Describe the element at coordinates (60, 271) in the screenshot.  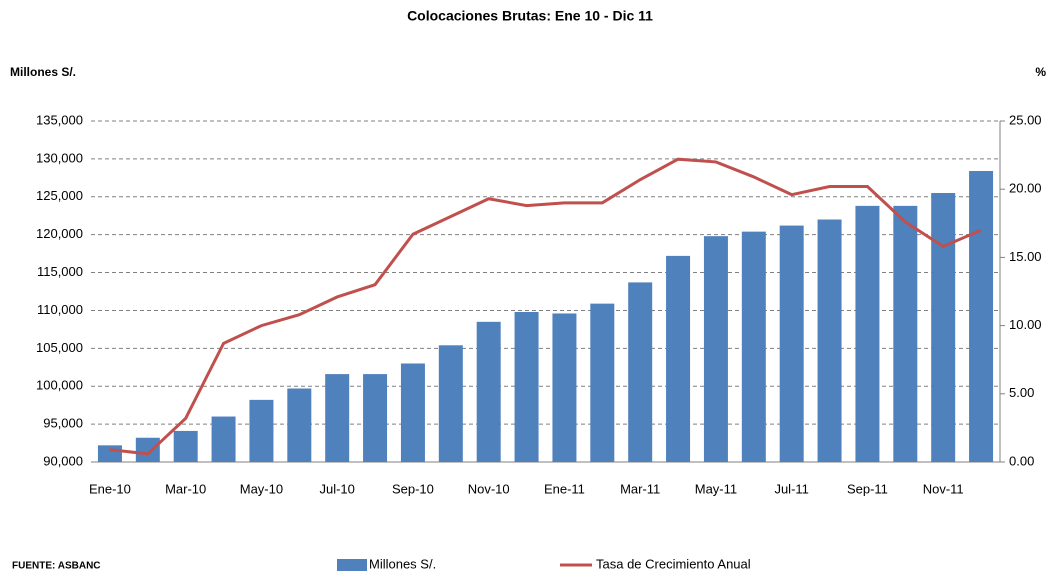
I see `y-tick-label: 115,000` at that location.